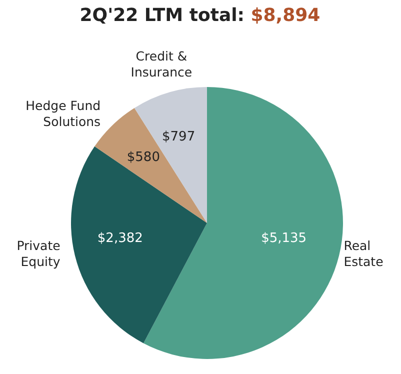 The height and width of the screenshot is (374, 401). What do you see at coordinates (38, 253) in the screenshot?
I see `slice-label: Private Equity` at bounding box center [38, 253].